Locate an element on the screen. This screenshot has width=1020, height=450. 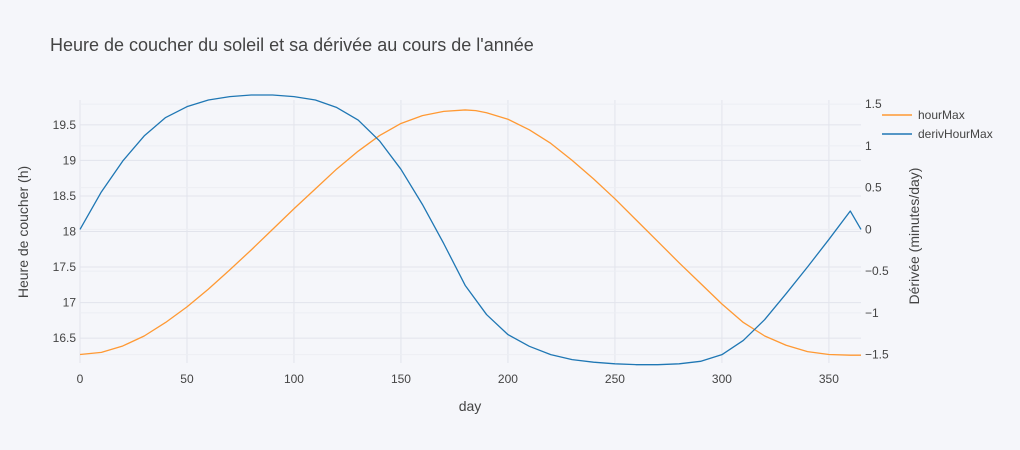
x-axis-title: day is located at coordinates (470, 406).